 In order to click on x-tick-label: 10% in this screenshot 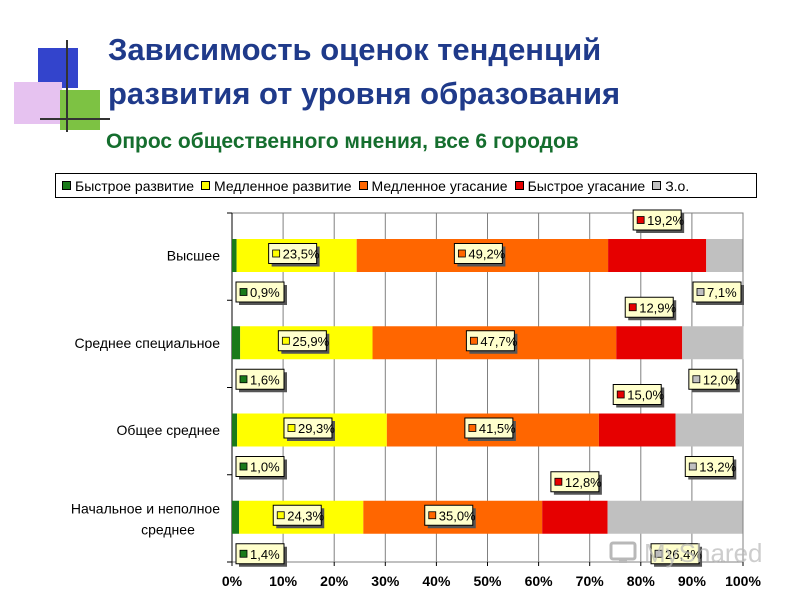, I will do `click(283, 581)`.